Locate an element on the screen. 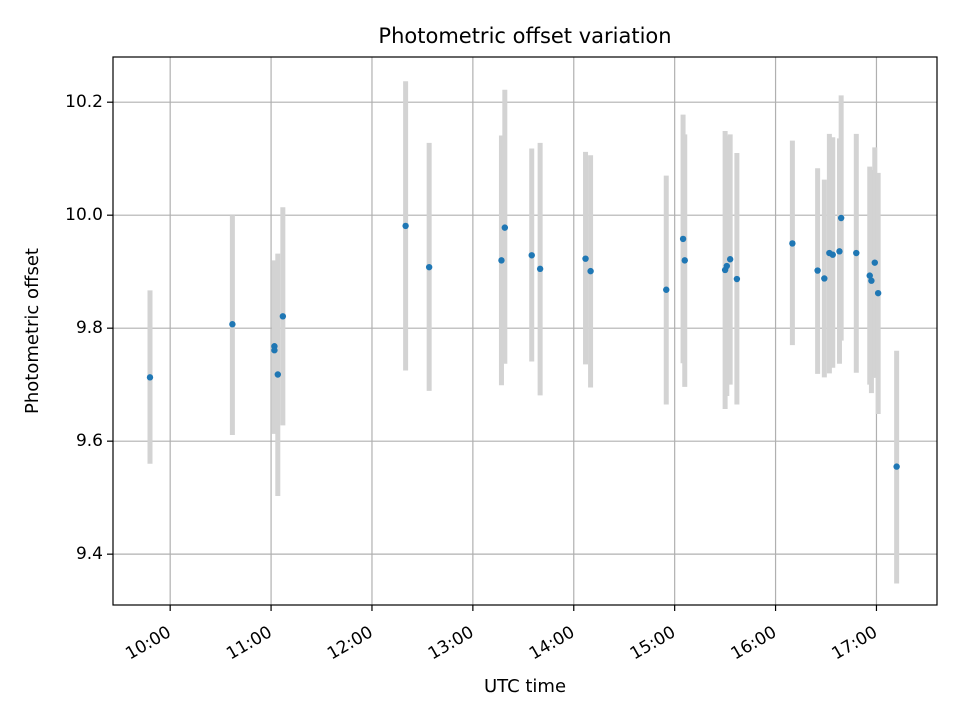 The height and width of the screenshot is (720, 960). y-tick-label: 10.0 is located at coordinates (84, 215).